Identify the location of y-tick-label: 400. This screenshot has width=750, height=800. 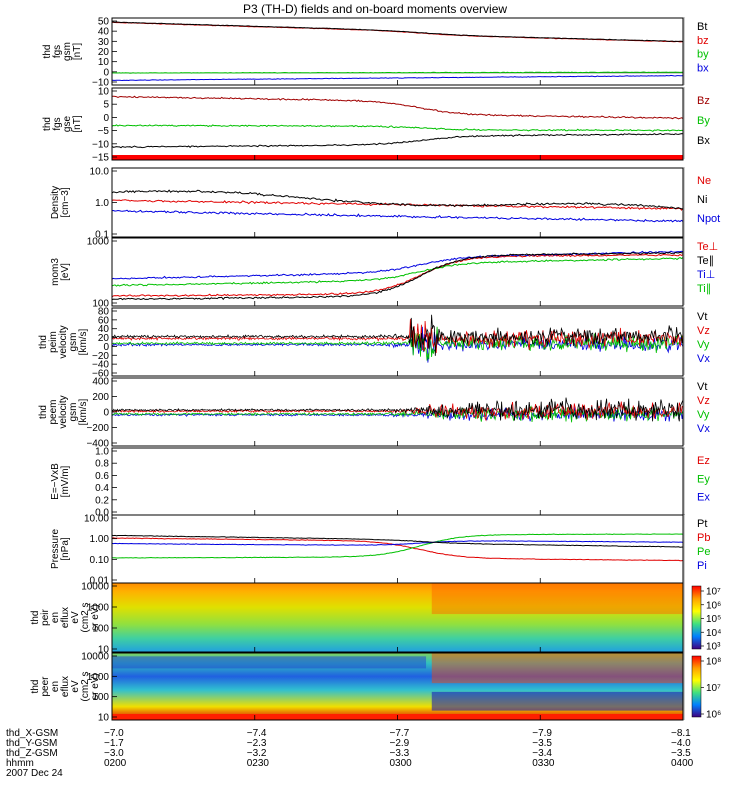
(100, 382).